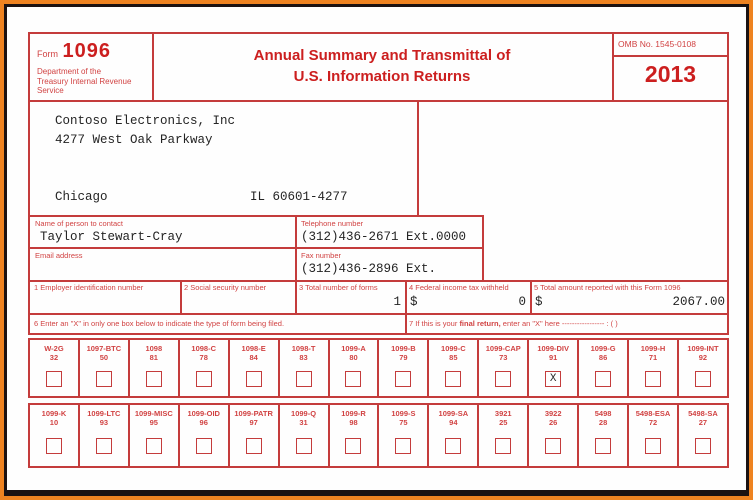 The height and width of the screenshot is (500, 753). What do you see at coordinates (203, 422) in the screenshot?
I see `form-type-code: 96` at bounding box center [203, 422].